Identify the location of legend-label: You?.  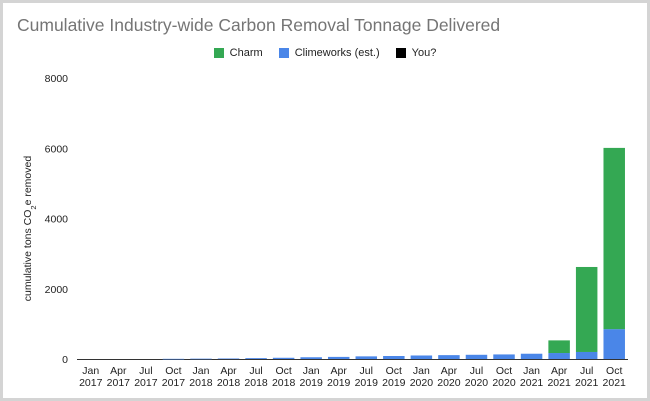
(424, 53).